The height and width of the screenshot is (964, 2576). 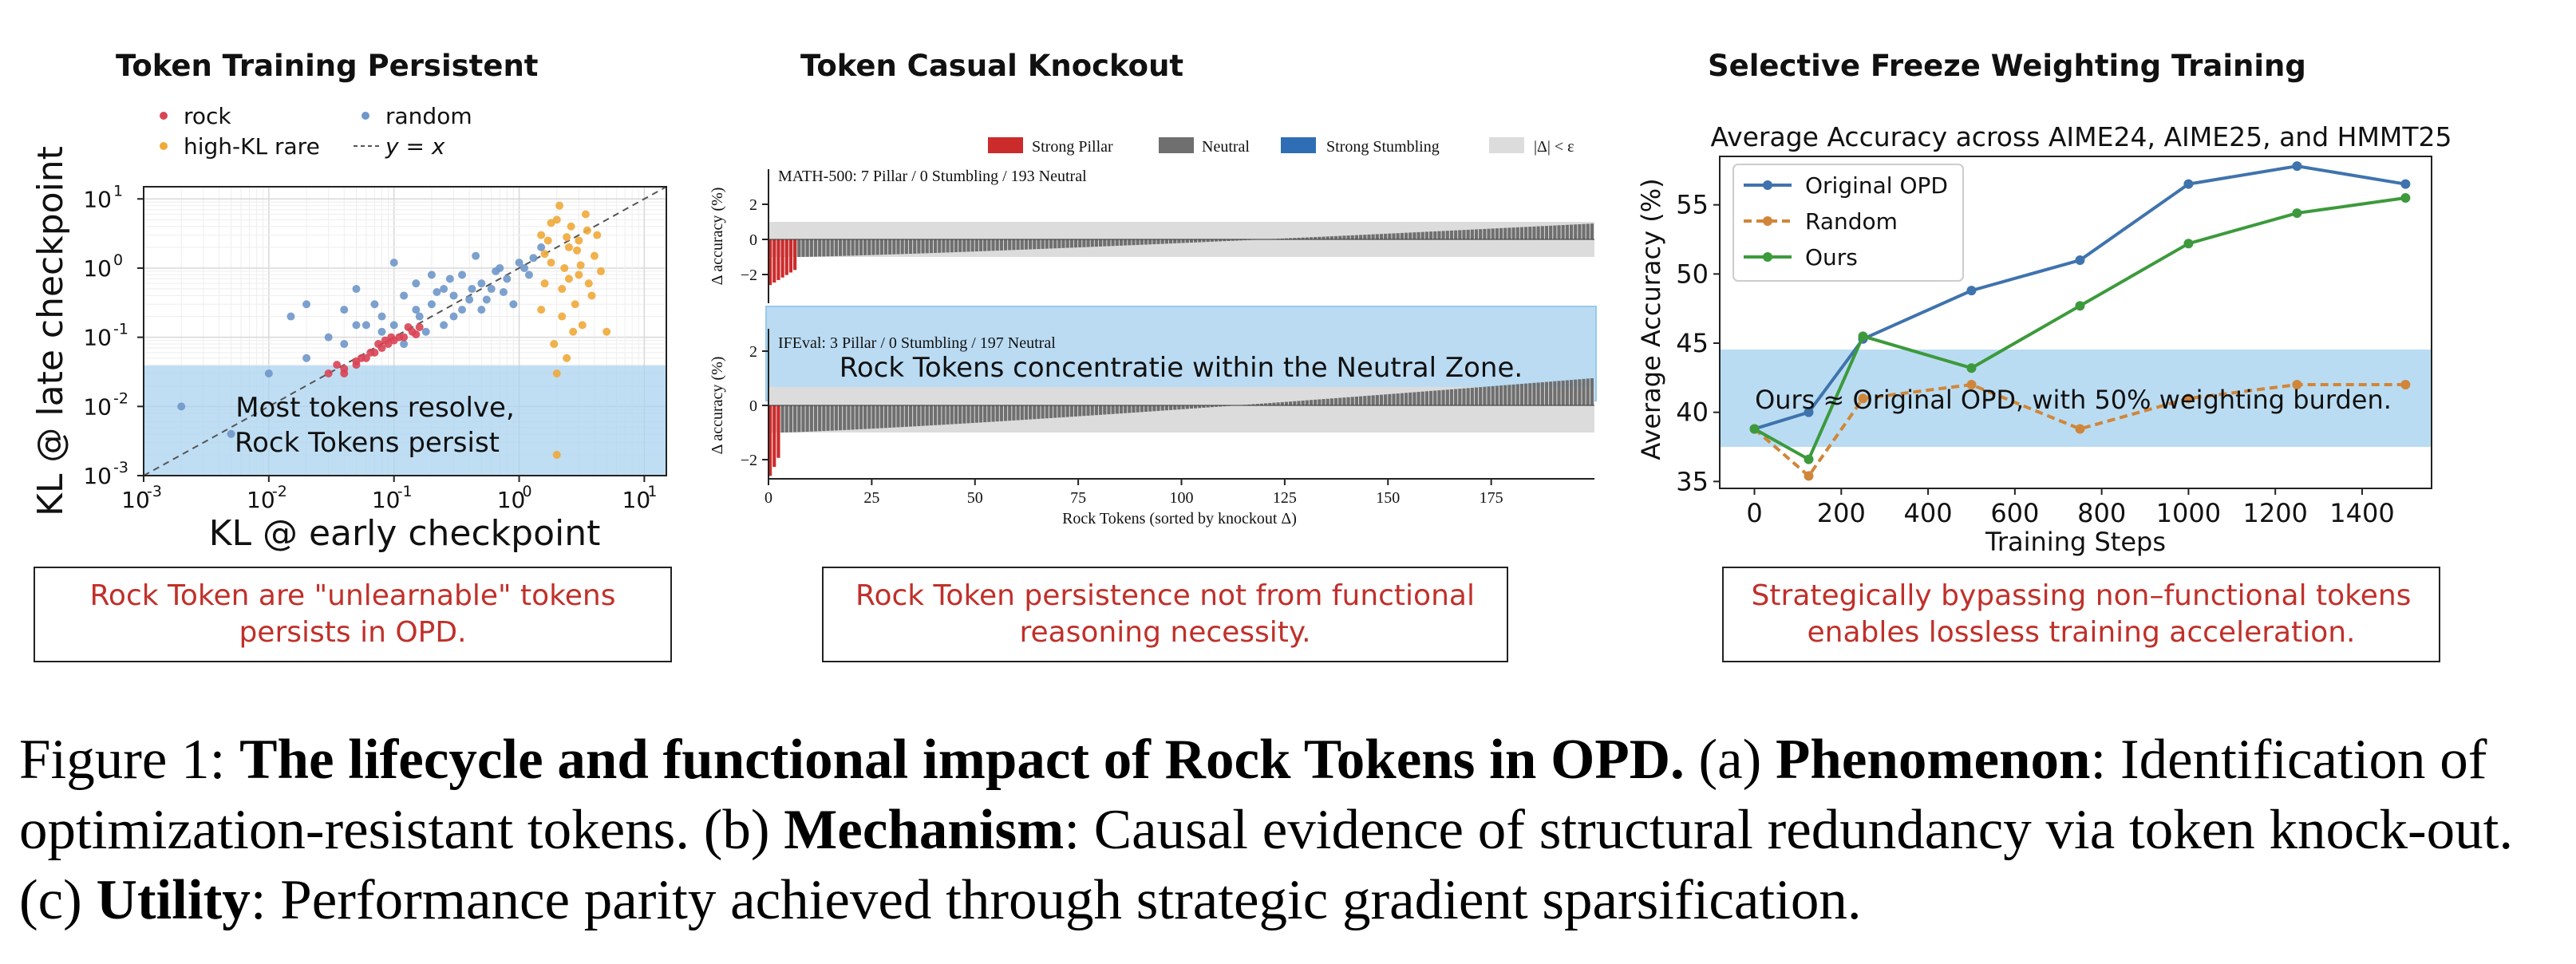 What do you see at coordinates (1285, 498) in the screenshot?
I see `x-tick-label: 125` at bounding box center [1285, 498].